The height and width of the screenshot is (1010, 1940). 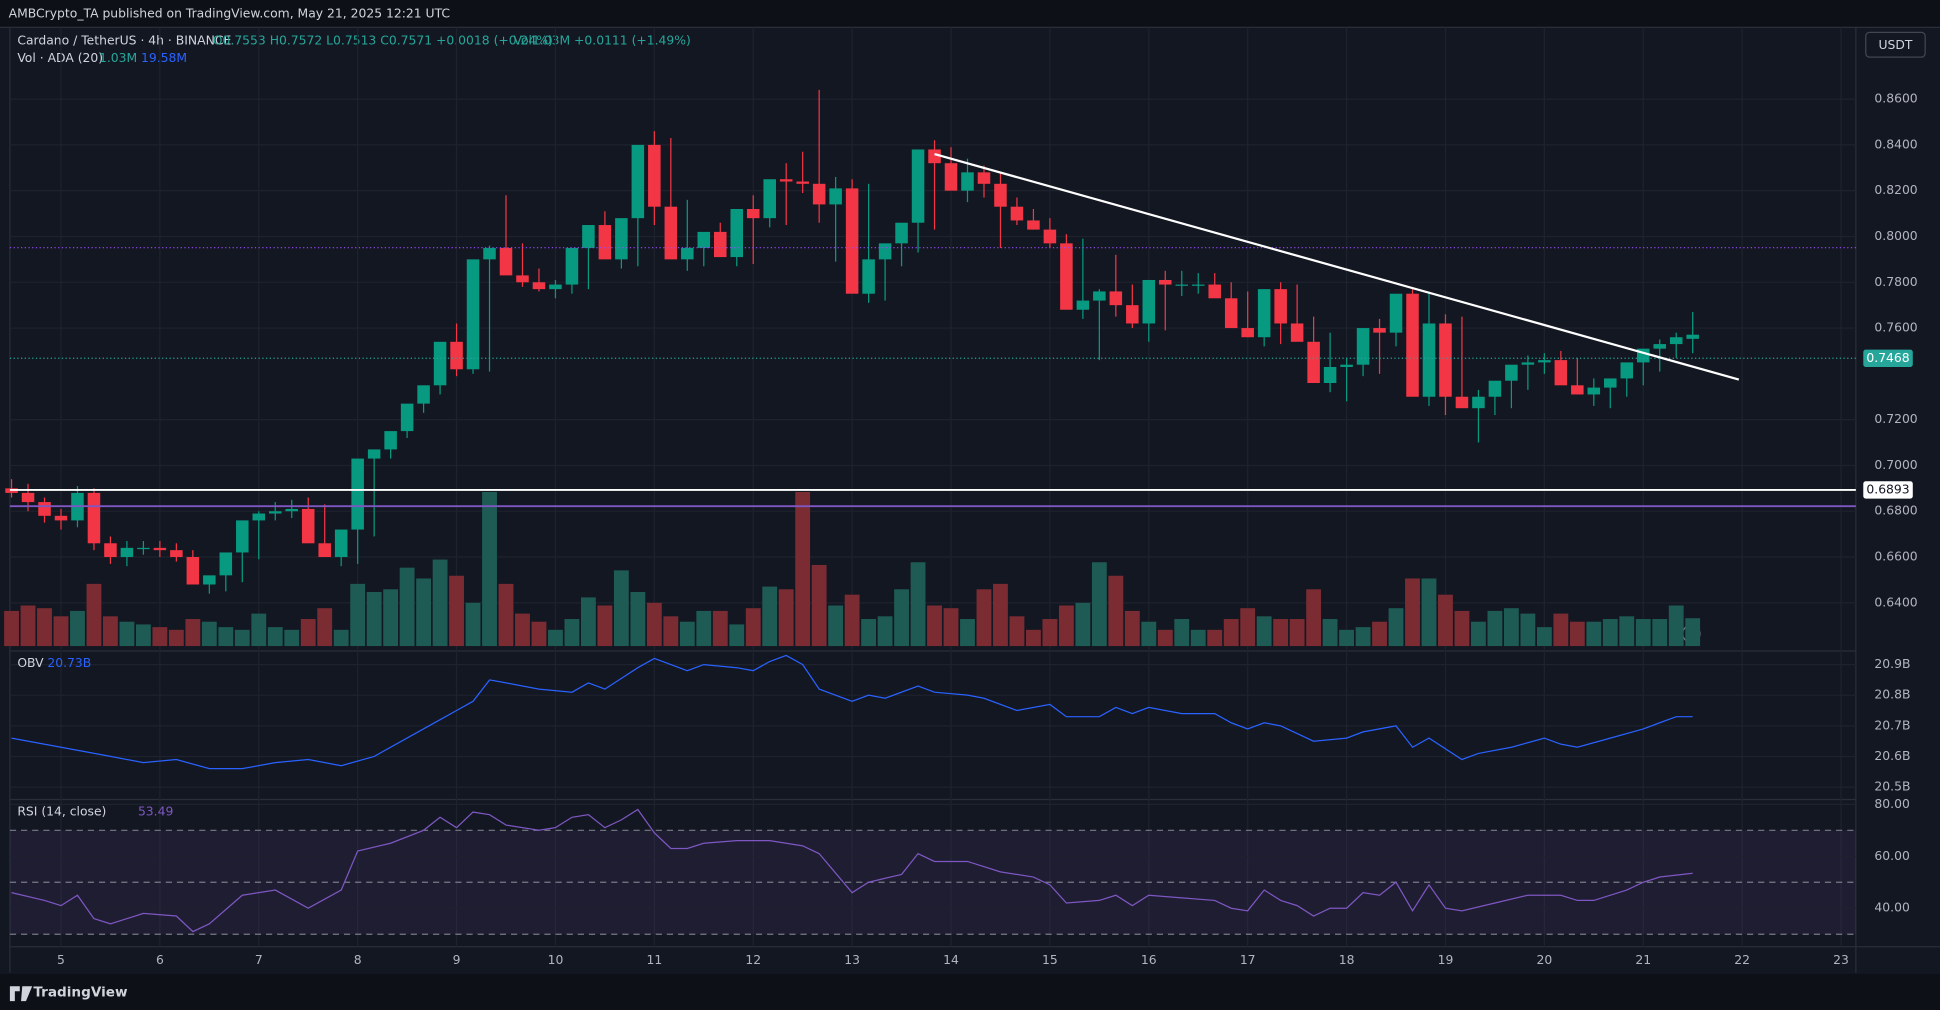 What do you see at coordinates (30, 663) in the screenshot?
I see `indicator-title: OBV` at bounding box center [30, 663].